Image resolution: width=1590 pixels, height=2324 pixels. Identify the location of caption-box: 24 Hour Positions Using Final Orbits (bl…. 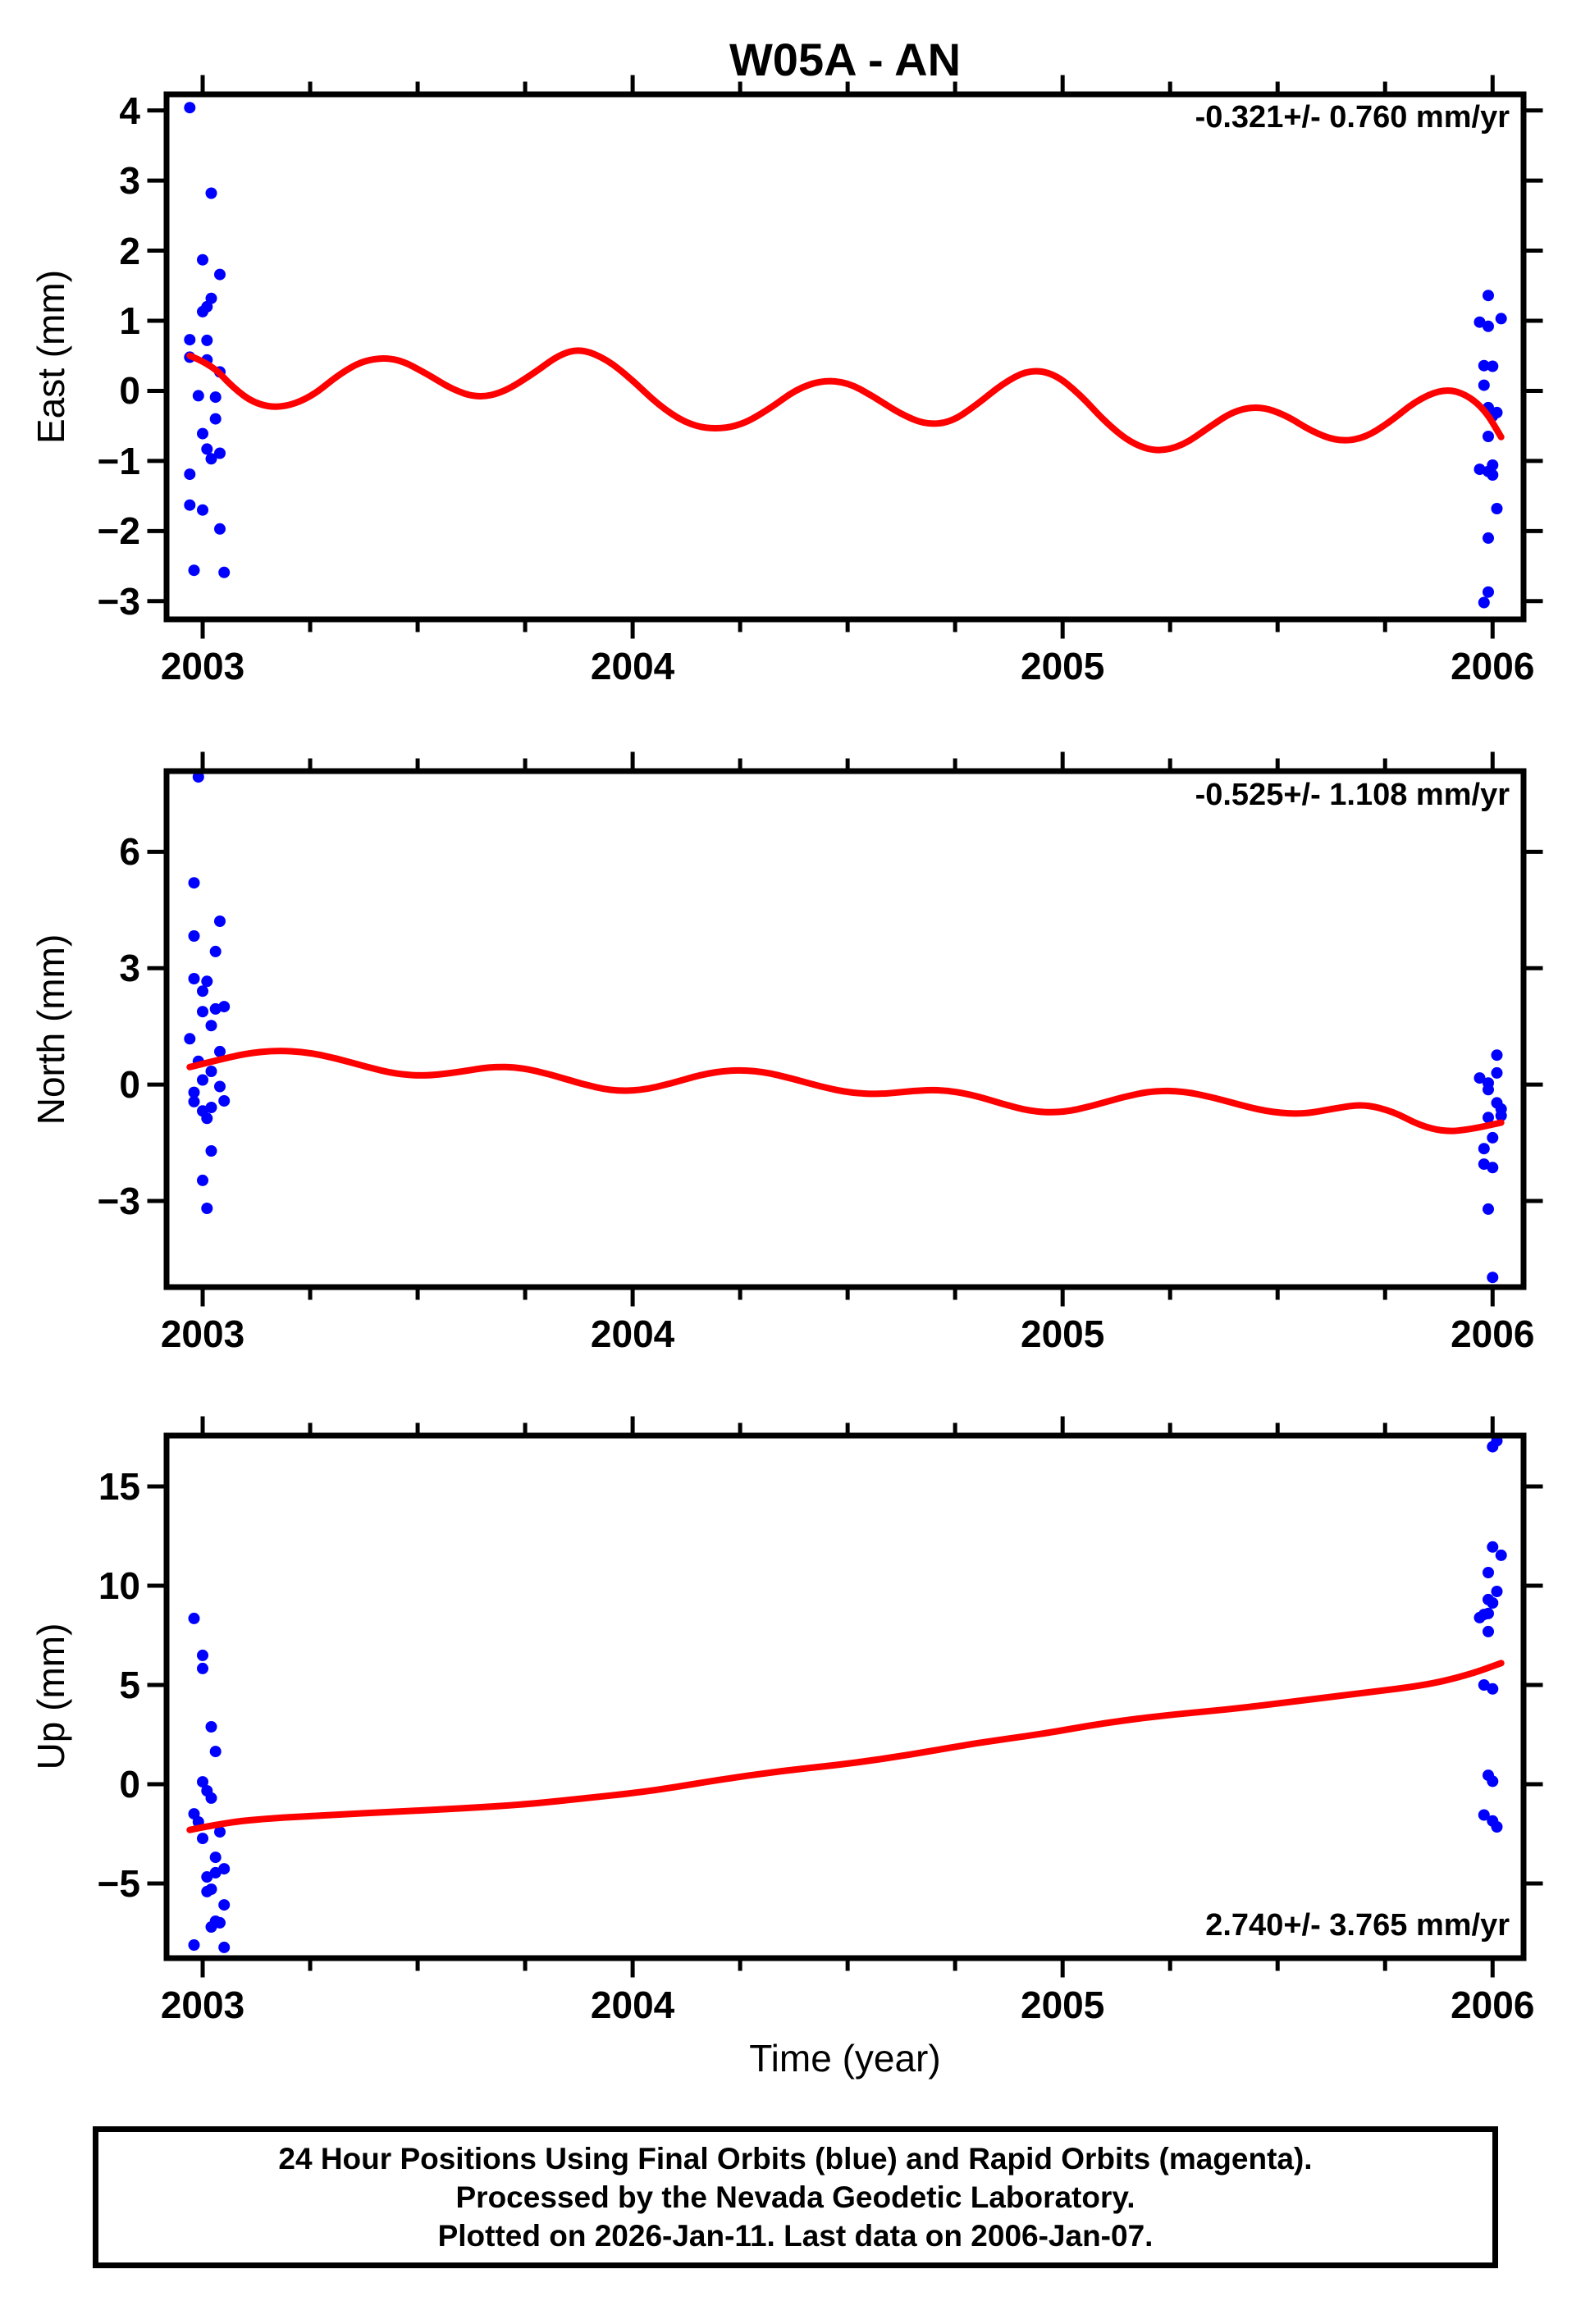
(795, 2197).